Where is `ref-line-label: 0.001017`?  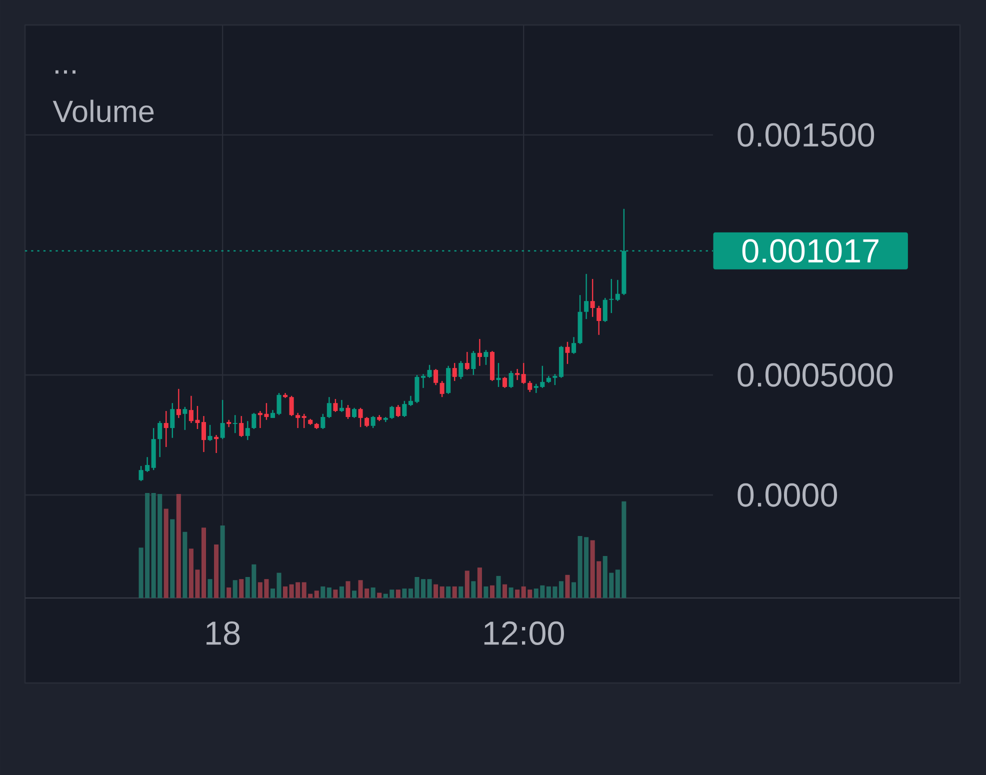 ref-line-label: 0.001017 is located at coordinates (810, 251).